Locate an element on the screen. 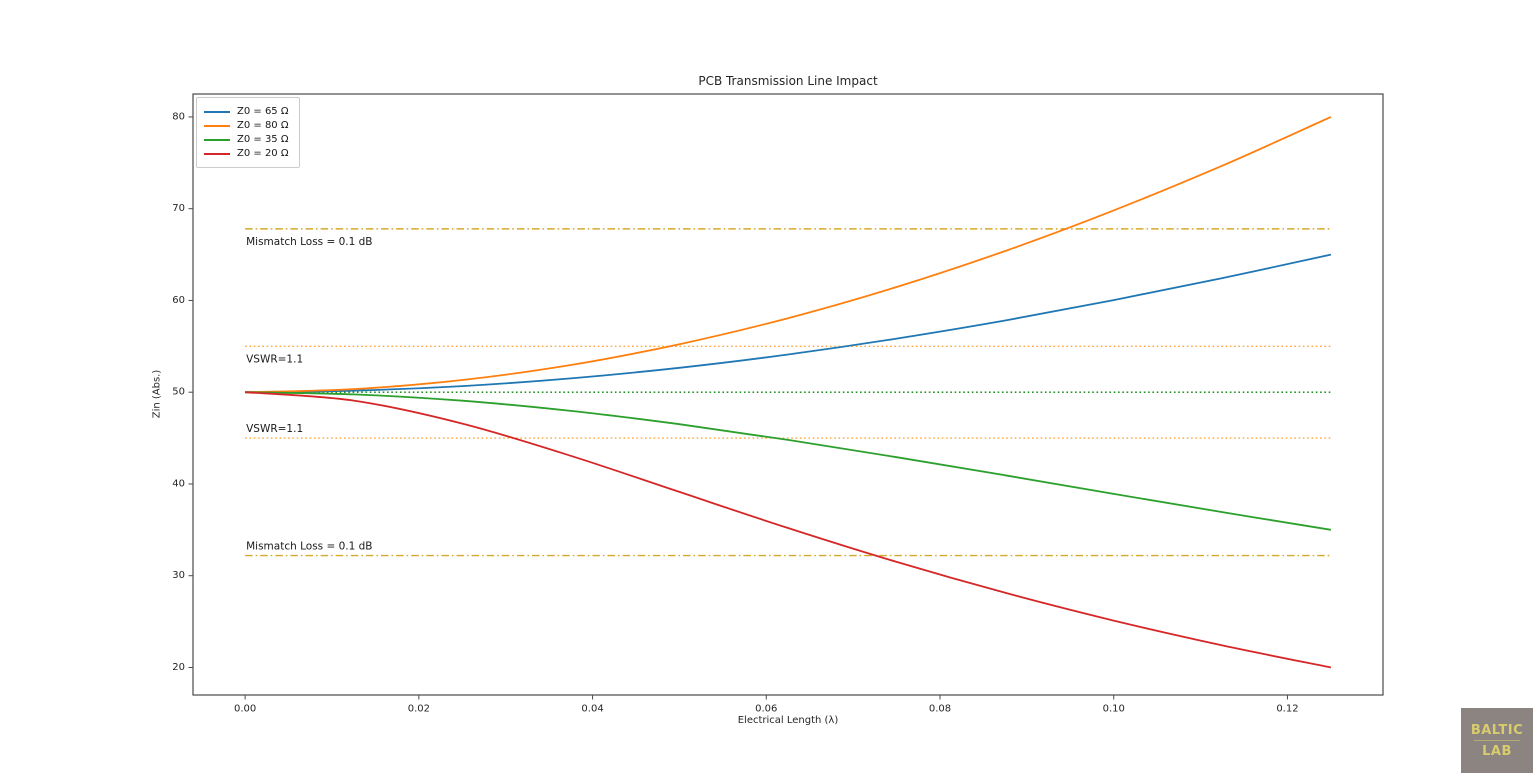 This screenshot has width=1536, height=780. chart-title: PCB Transmission Line Impact is located at coordinates (788, 81).